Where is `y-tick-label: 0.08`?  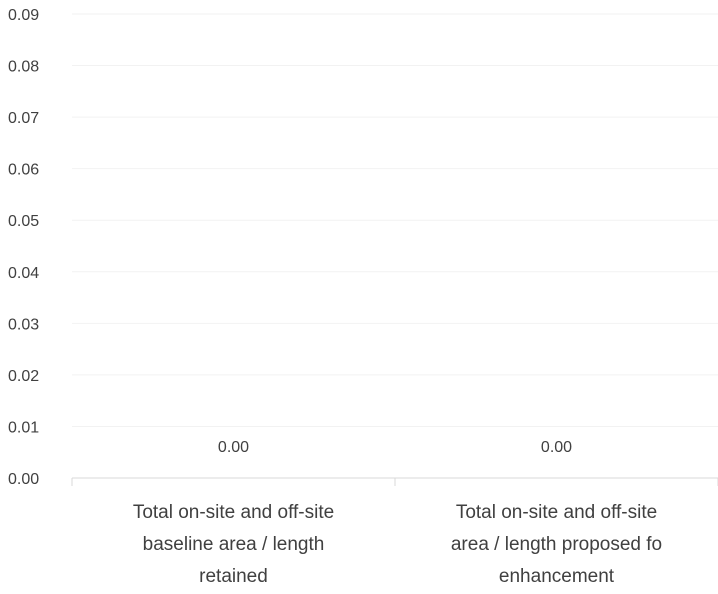 y-tick-label: 0.08 is located at coordinates (23, 67).